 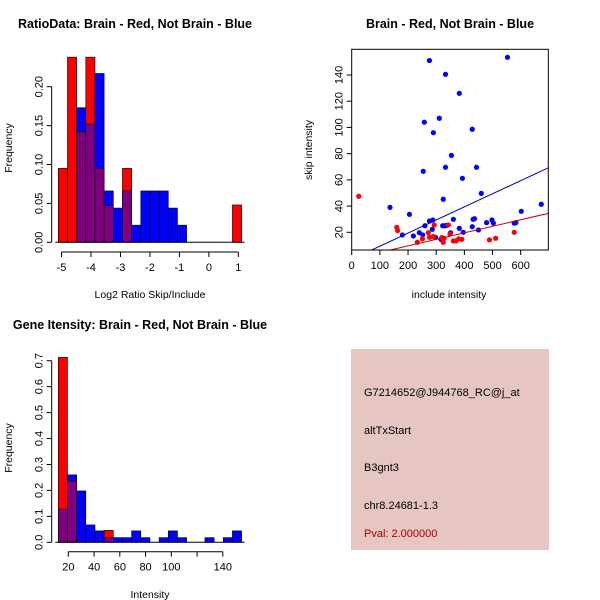 What do you see at coordinates (400, 534) in the screenshot?
I see `pval-text: Pval: 2.000000` at bounding box center [400, 534].